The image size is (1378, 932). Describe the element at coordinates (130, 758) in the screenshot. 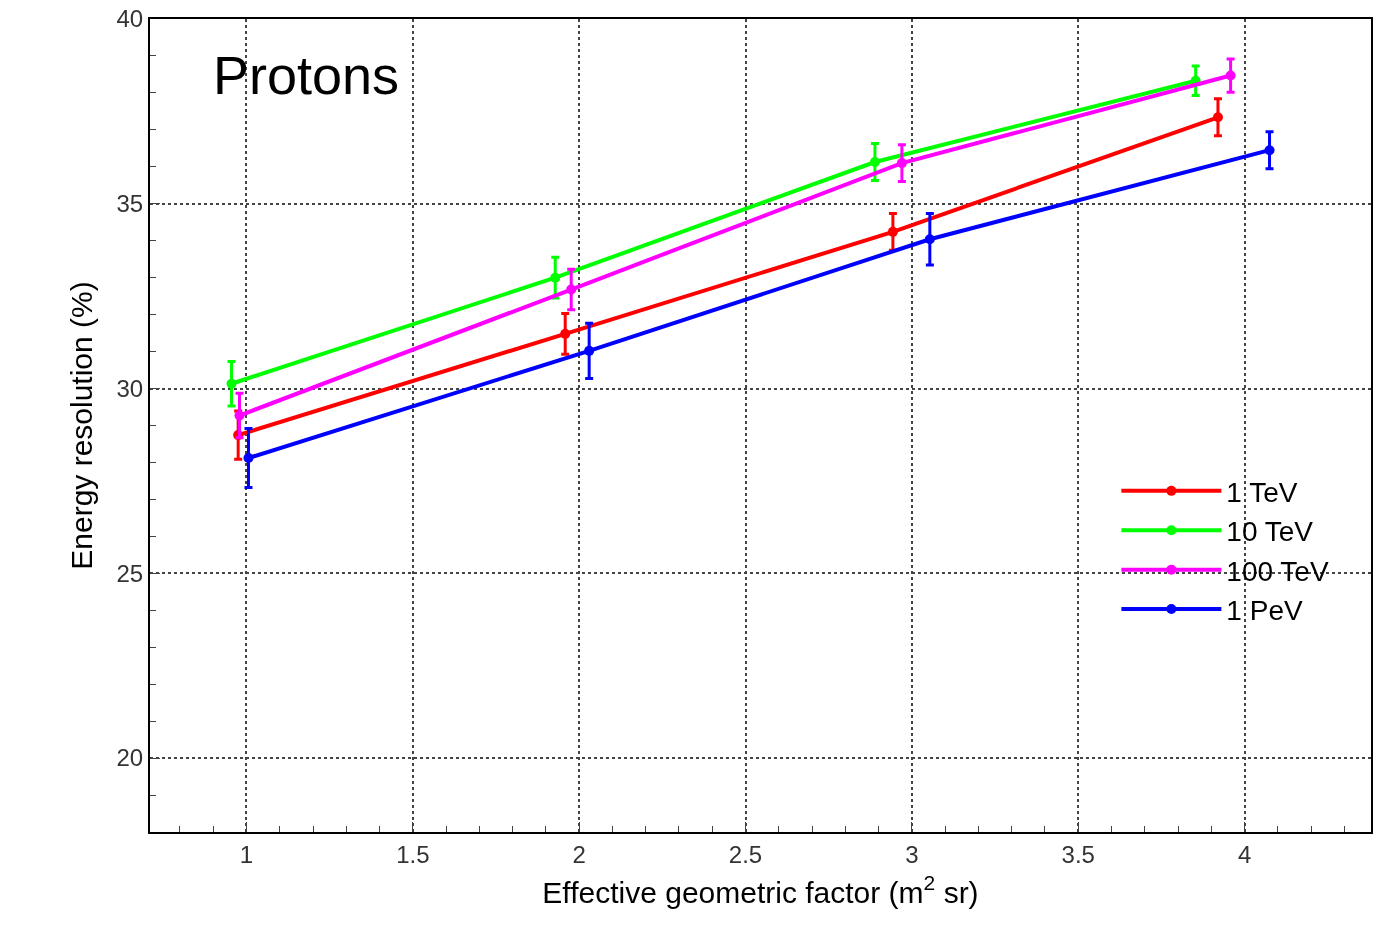

I see `y-tick-label: 20` at that location.